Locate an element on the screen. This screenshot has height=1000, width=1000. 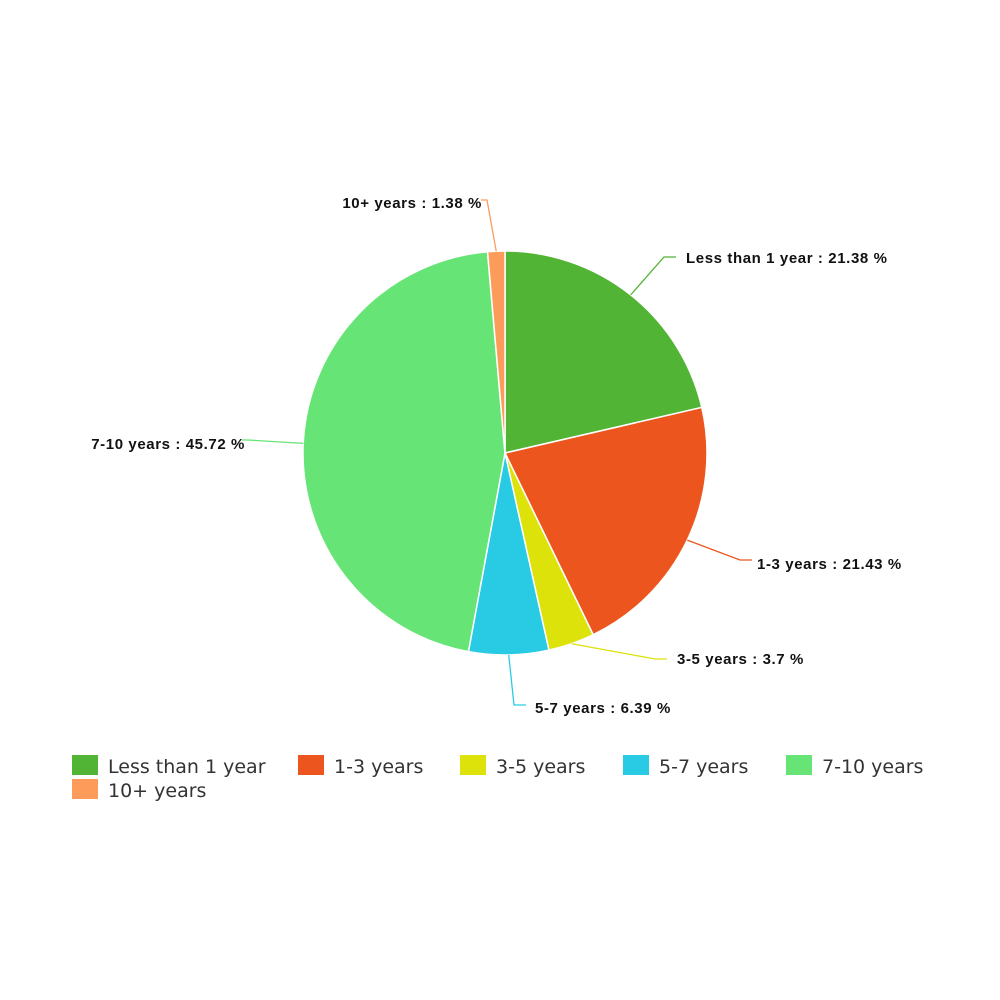
legend-swatch-3-5-years is located at coordinates (473, 765).